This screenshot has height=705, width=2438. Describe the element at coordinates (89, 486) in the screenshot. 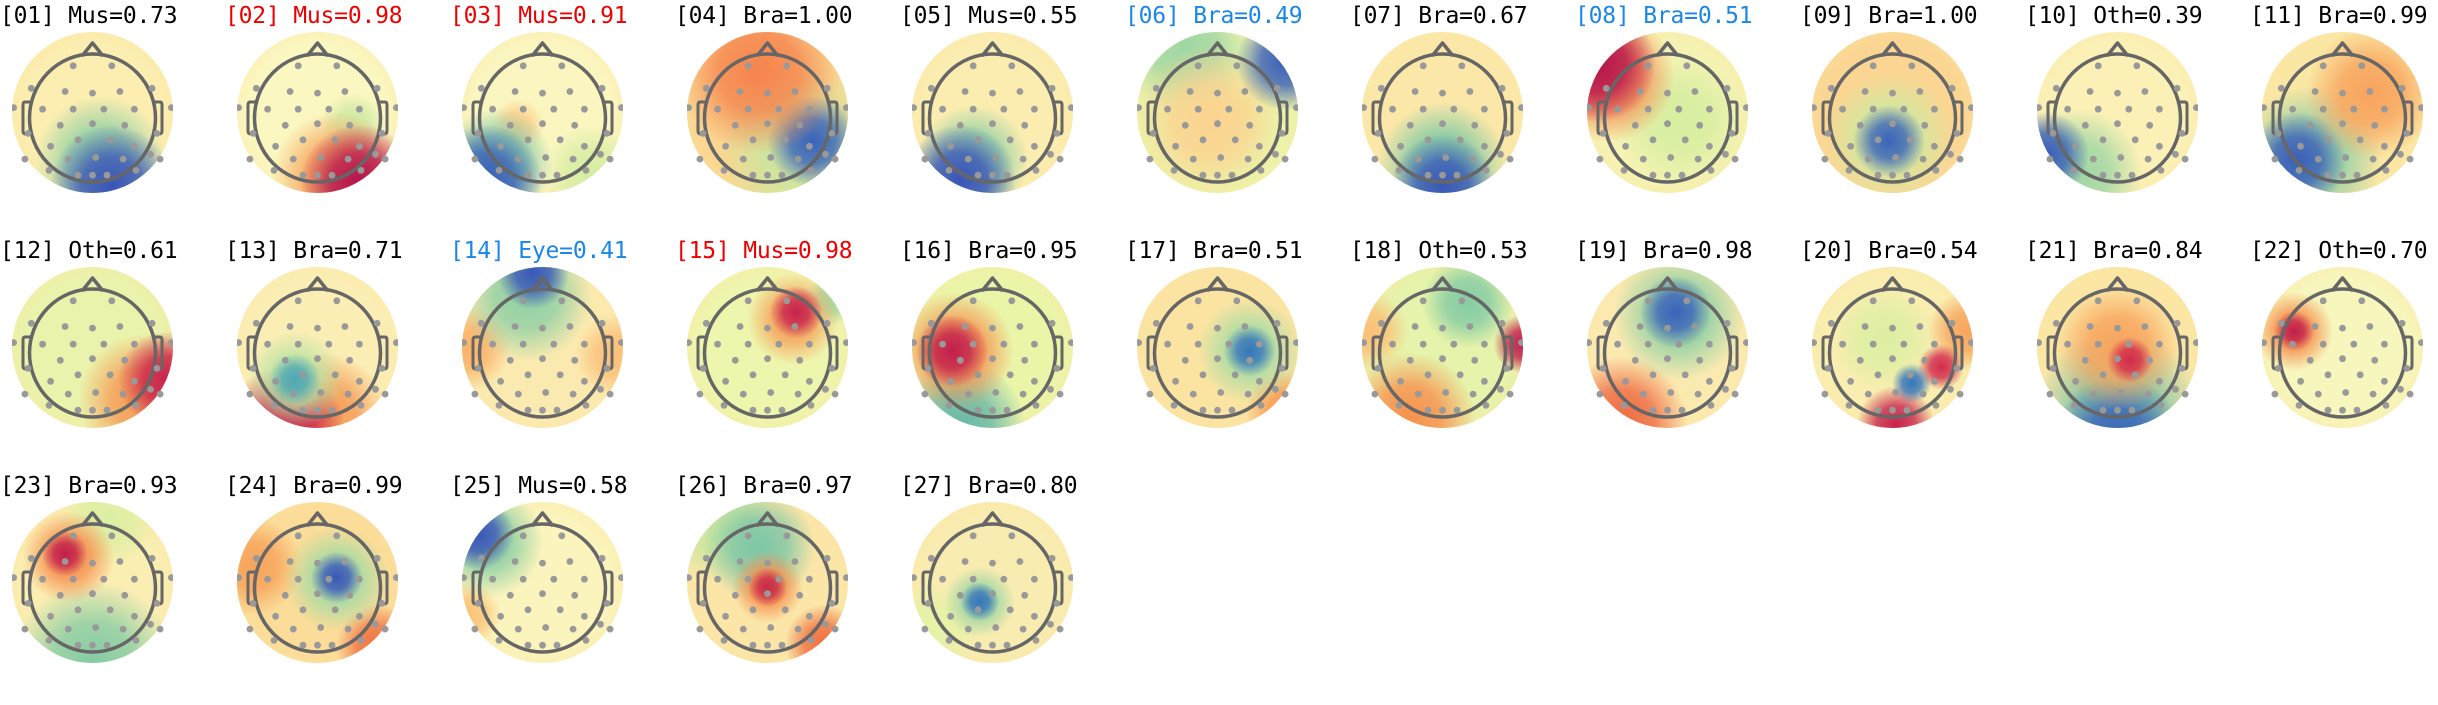

I see `component-label: [23] Bra=0.93` at that location.